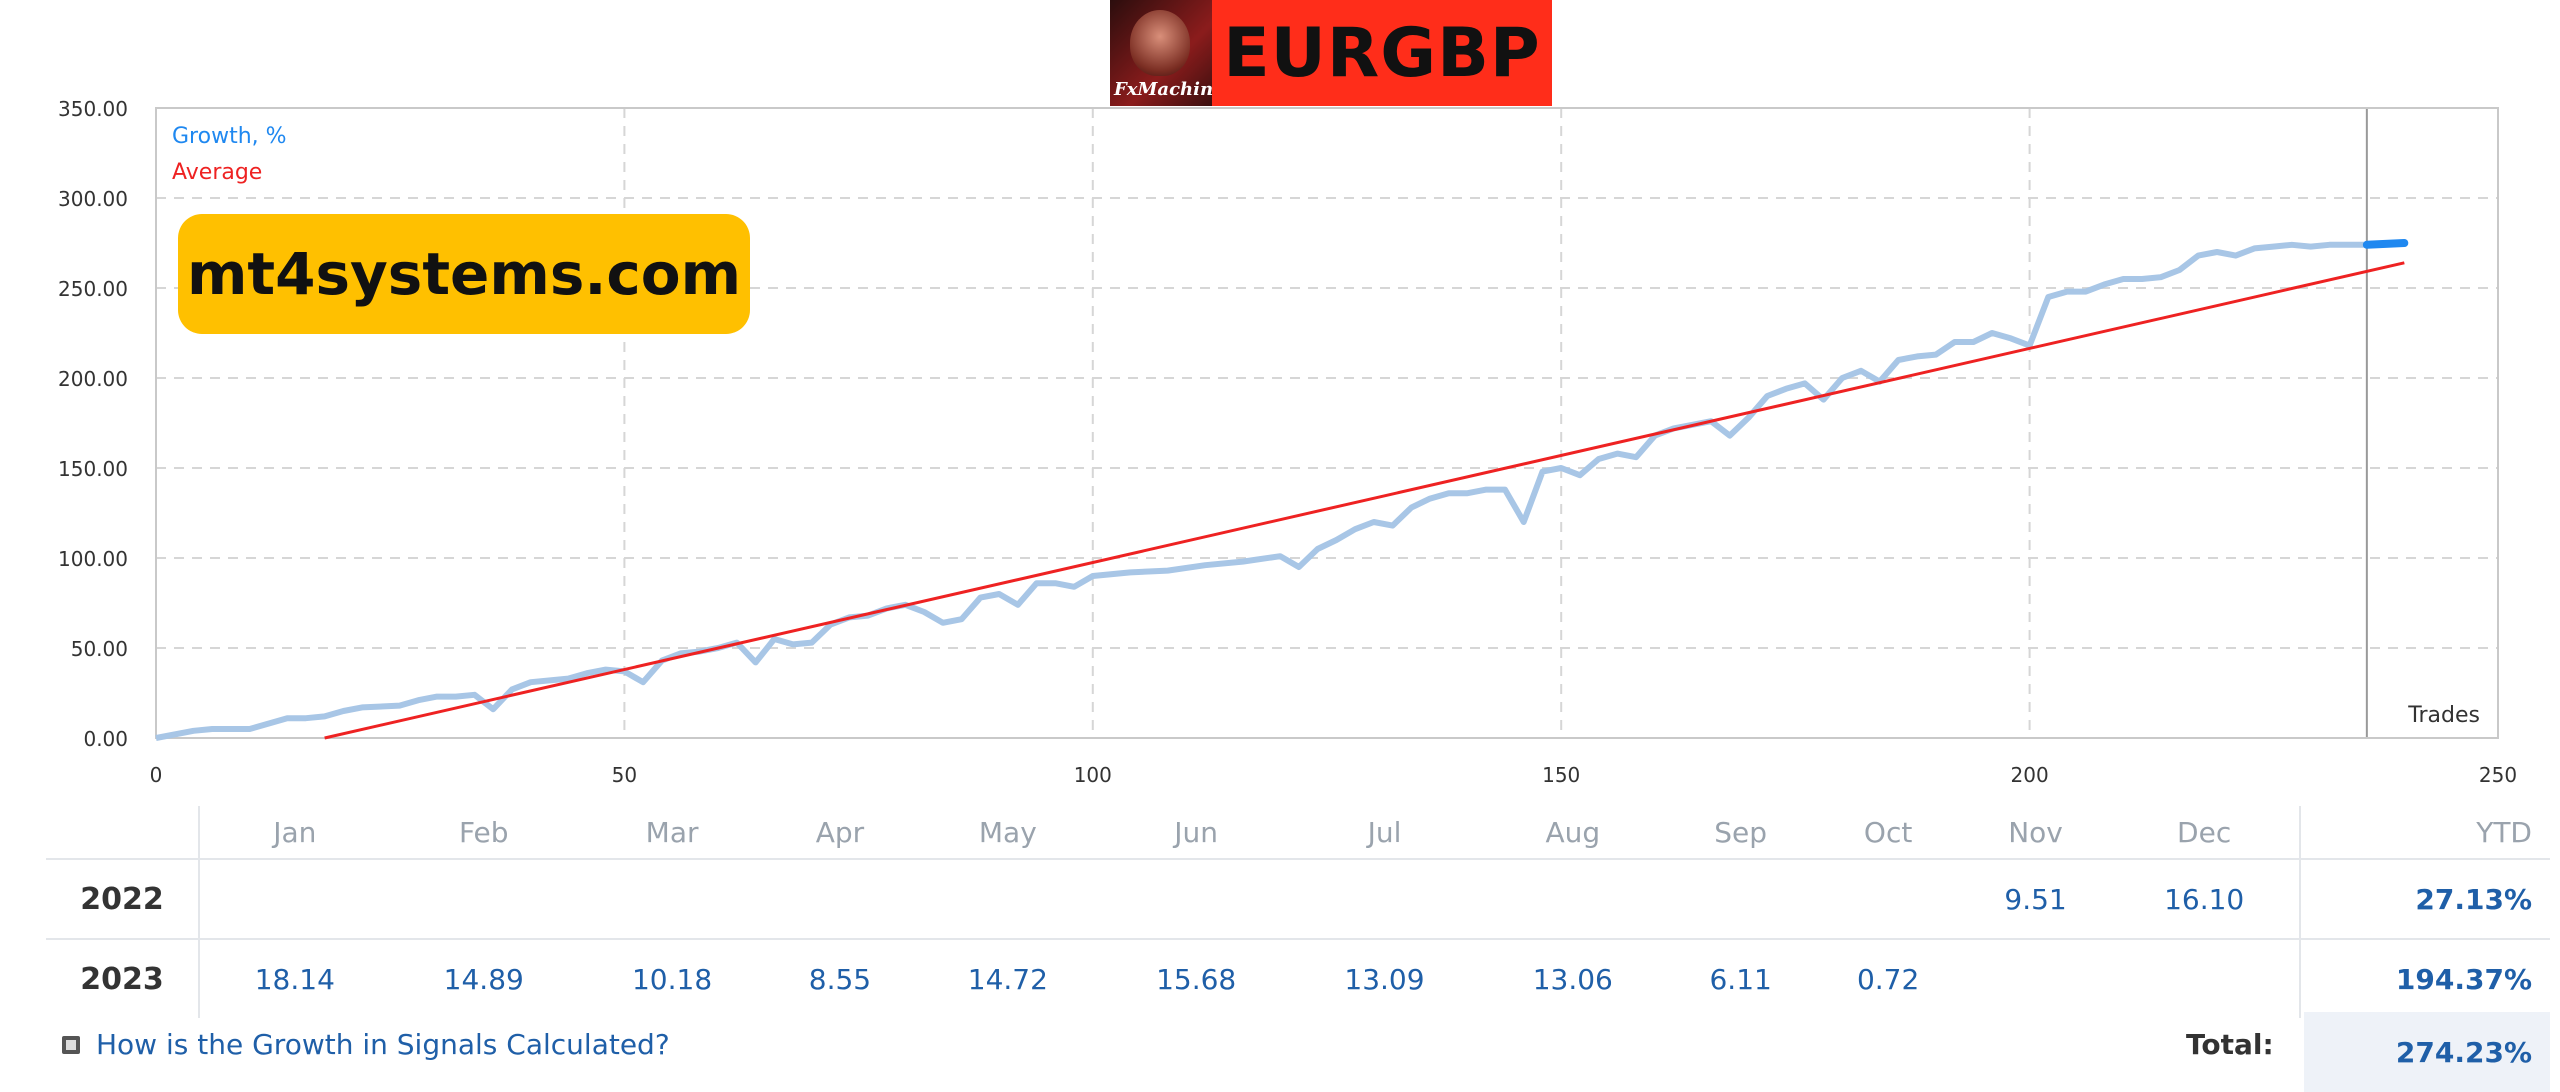  I want to click on month-header: Nov, so click(2035, 832).